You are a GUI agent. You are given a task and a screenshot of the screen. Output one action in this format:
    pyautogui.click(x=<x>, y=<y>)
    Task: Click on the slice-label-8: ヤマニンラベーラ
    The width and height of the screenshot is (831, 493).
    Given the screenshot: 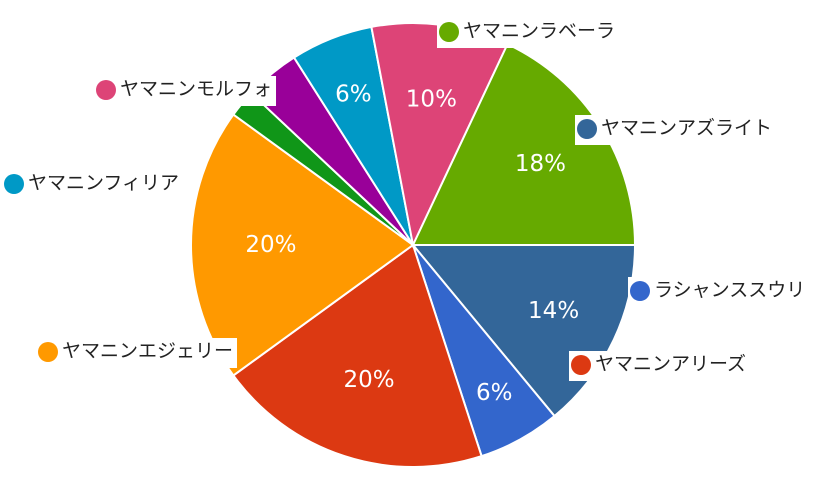 What is the action you would take?
    pyautogui.click(x=528, y=33)
    